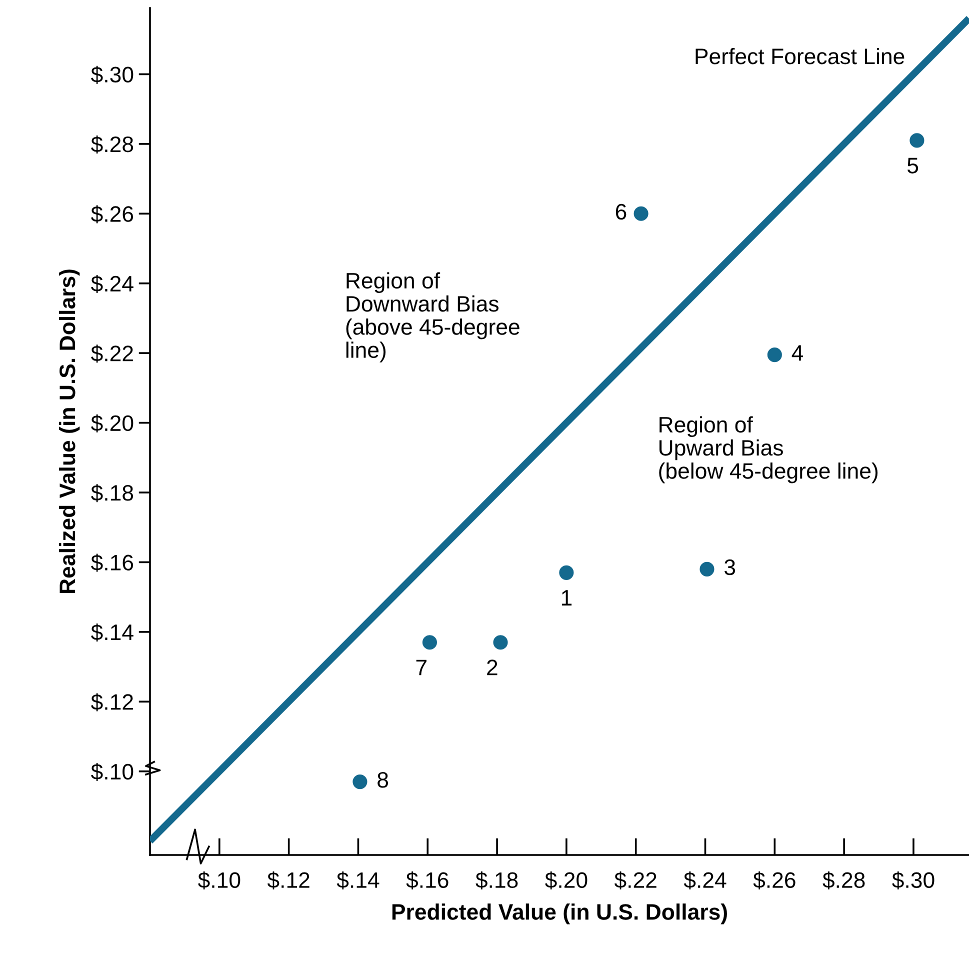  Describe the element at coordinates (112, 145) in the screenshot. I see `y-tick-label: $.28` at that location.